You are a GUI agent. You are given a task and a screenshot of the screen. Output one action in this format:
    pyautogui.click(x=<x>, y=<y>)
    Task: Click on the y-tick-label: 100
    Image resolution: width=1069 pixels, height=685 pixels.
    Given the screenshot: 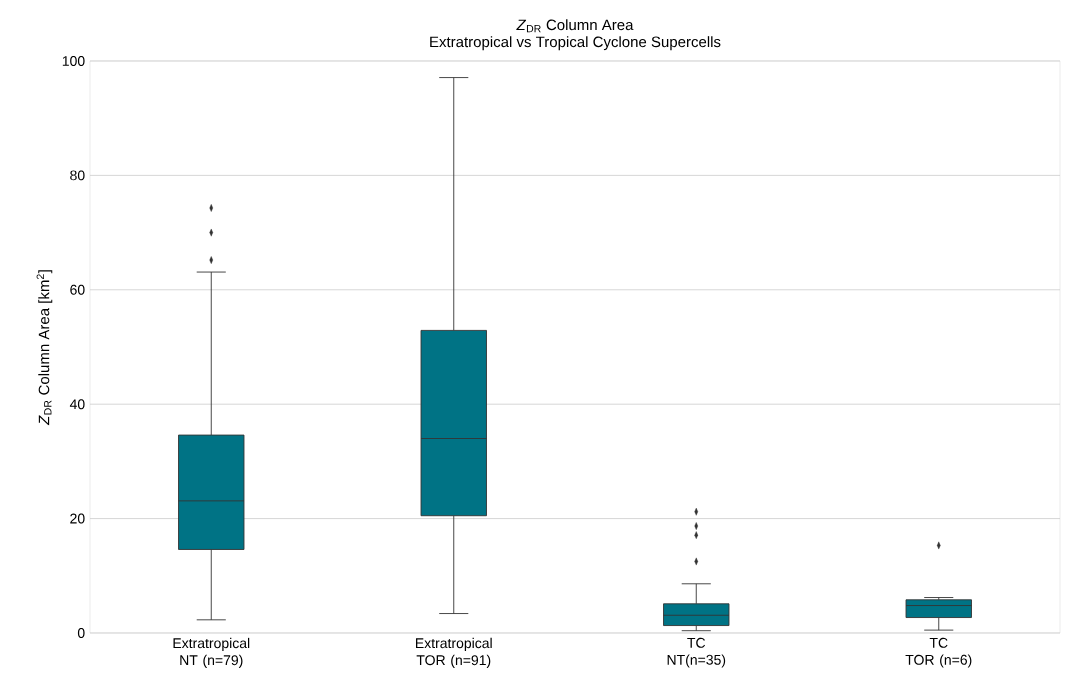 What is the action you would take?
    pyautogui.click(x=73, y=61)
    